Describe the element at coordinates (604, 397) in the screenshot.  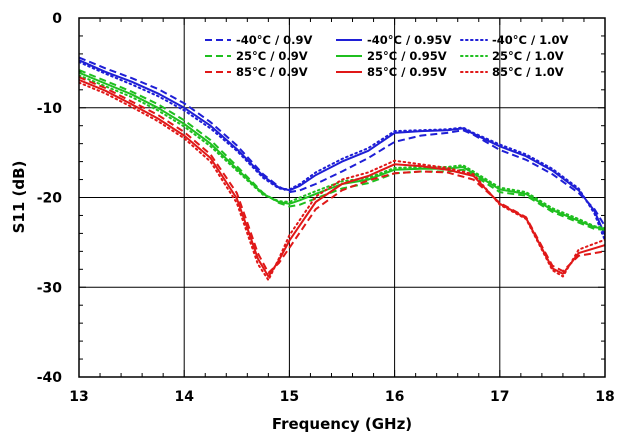
I see `x-tick-label: 18` at that location.